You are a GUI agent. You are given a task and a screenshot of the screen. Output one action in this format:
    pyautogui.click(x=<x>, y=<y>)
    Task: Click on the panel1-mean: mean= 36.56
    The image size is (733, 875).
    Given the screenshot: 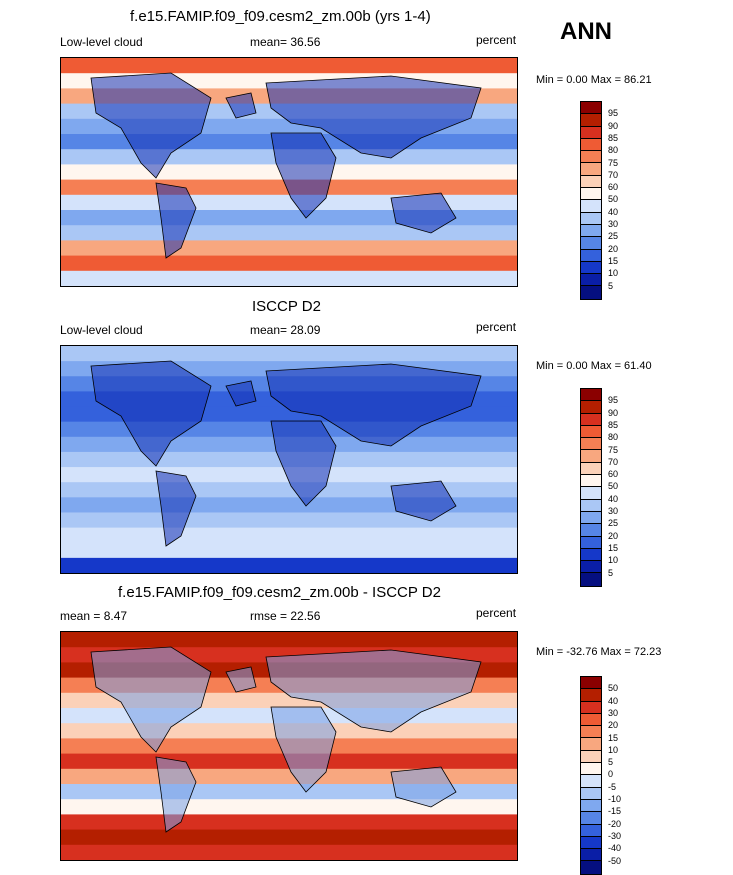 What is the action you would take?
    pyautogui.click(x=285, y=42)
    